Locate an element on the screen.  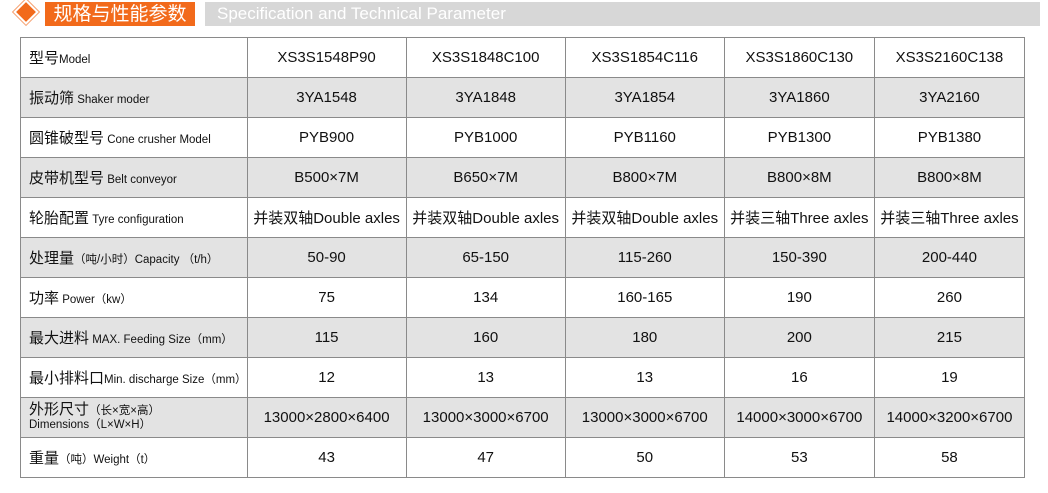
row-label: 最小排料口Min. discharge Size（mm） is located at coordinates (134, 377).